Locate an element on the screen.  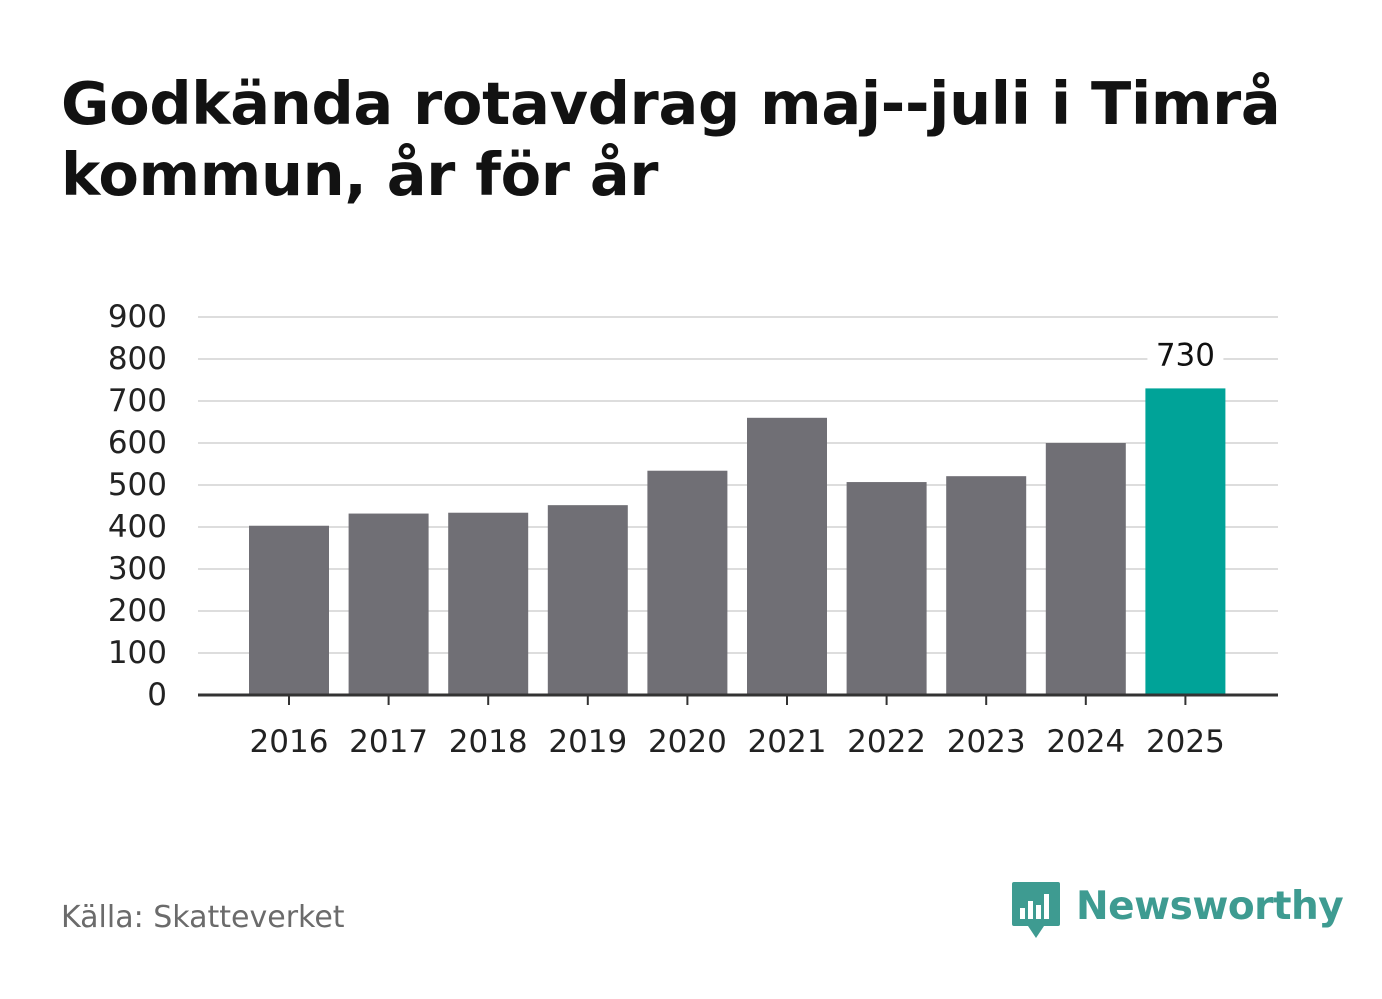
y-tick-label: 500 is located at coordinates (137, 485).